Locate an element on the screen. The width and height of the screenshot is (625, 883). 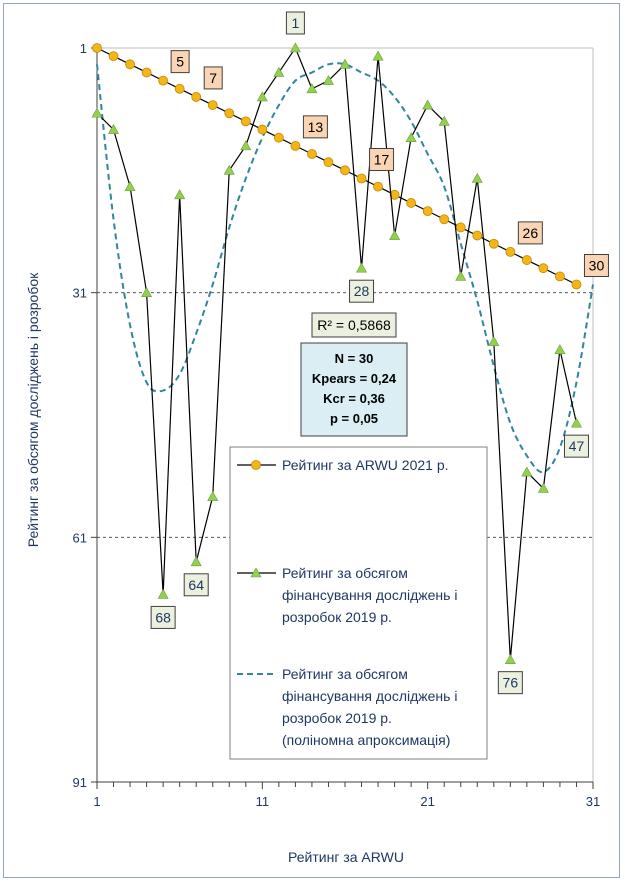
r-squared-text: R² = 0,5868 is located at coordinates (354, 325).